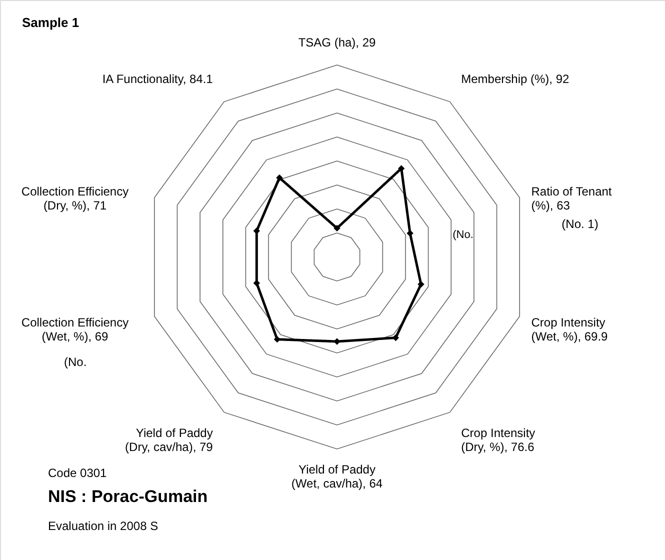 The width and height of the screenshot is (665, 560). What do you see at coordinates (169, 440) in the screenshot?
I see `spoke-label: Yield of Paddy (Dry, cav/ha), 79` at bounding box center [169, 440].